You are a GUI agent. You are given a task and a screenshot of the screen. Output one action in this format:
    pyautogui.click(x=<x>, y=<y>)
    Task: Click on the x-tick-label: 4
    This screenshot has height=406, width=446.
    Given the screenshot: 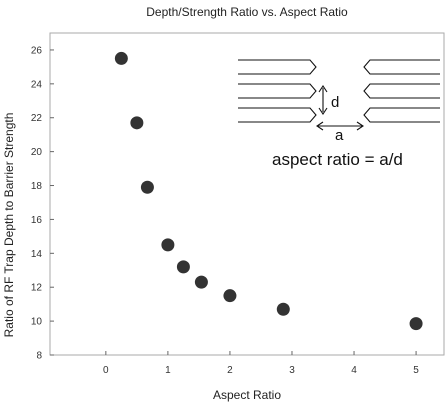 What is the action you would take?
    pyautogui.click(x=354, y=370)
    